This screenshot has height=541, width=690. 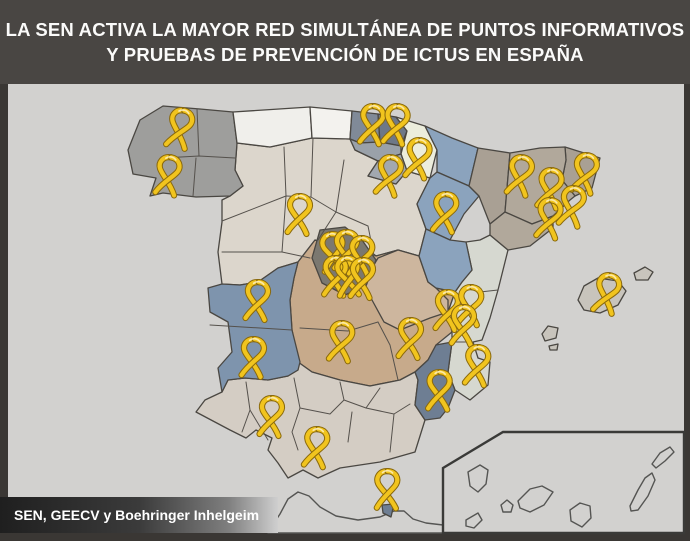 I want to click on region-ibiza, so click(x=550, y=333).